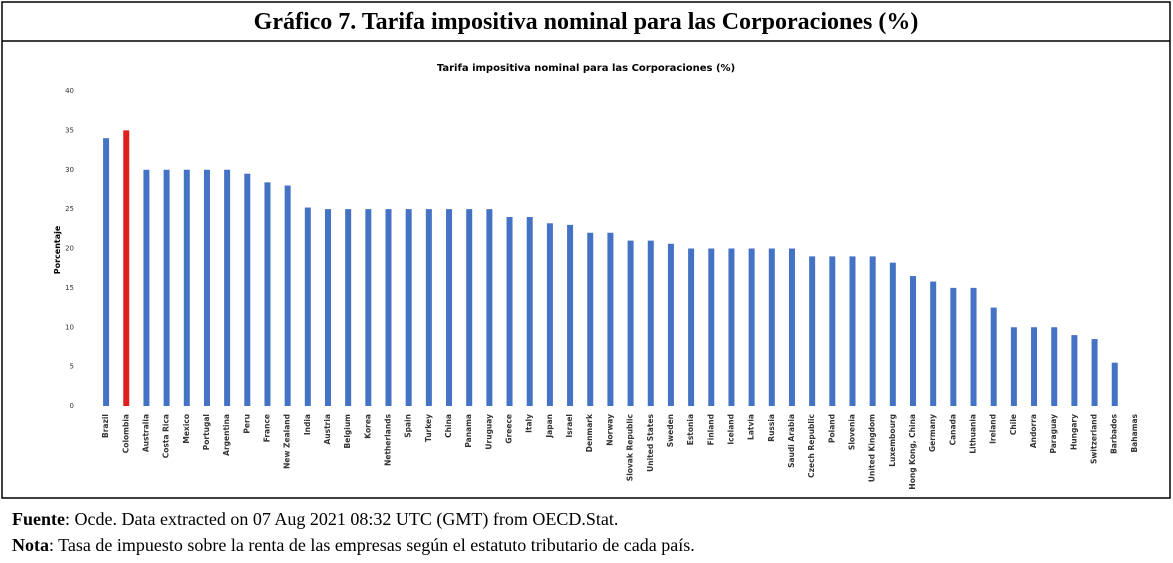 This screenshot has height=563, width=1173. Describe the element at coordinates (69, 170) in the screenshot. I see `y-tick-label: 30` at that location.